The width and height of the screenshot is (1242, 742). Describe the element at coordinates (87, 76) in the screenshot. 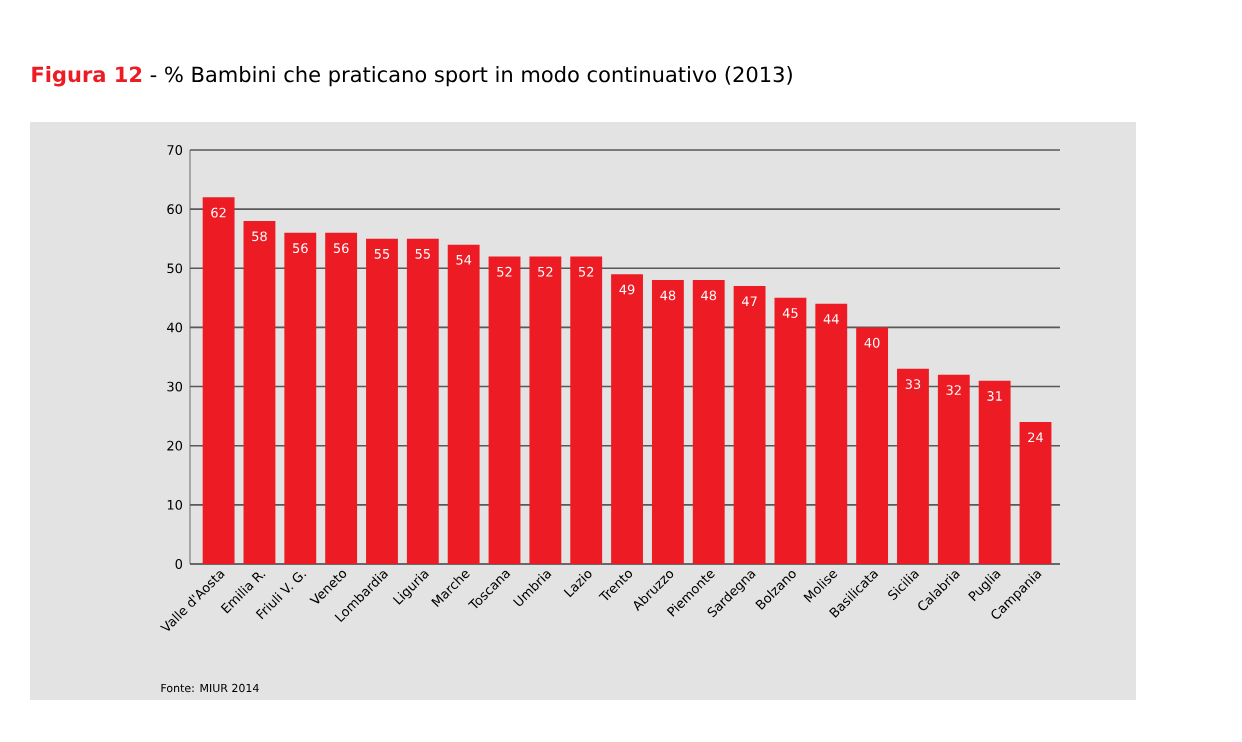

I see `chart-title: Figura 12` at that location.